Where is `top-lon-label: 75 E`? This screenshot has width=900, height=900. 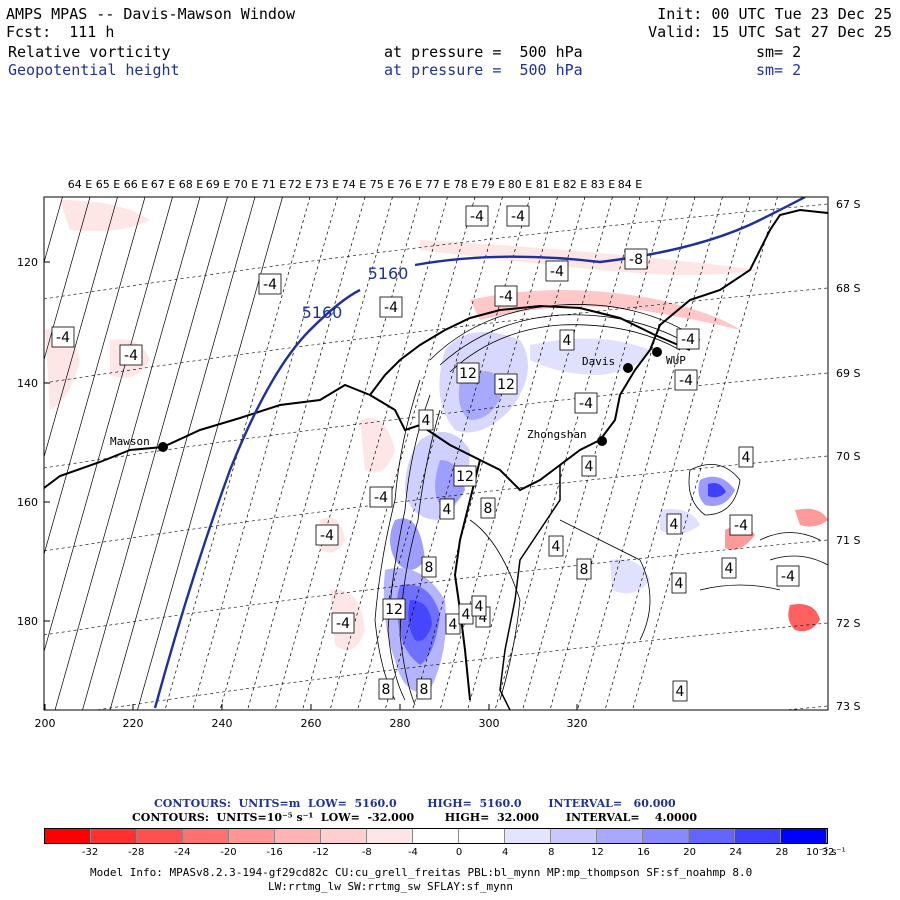
top-lon-label: 75 E is located at coordinates (382, 184).